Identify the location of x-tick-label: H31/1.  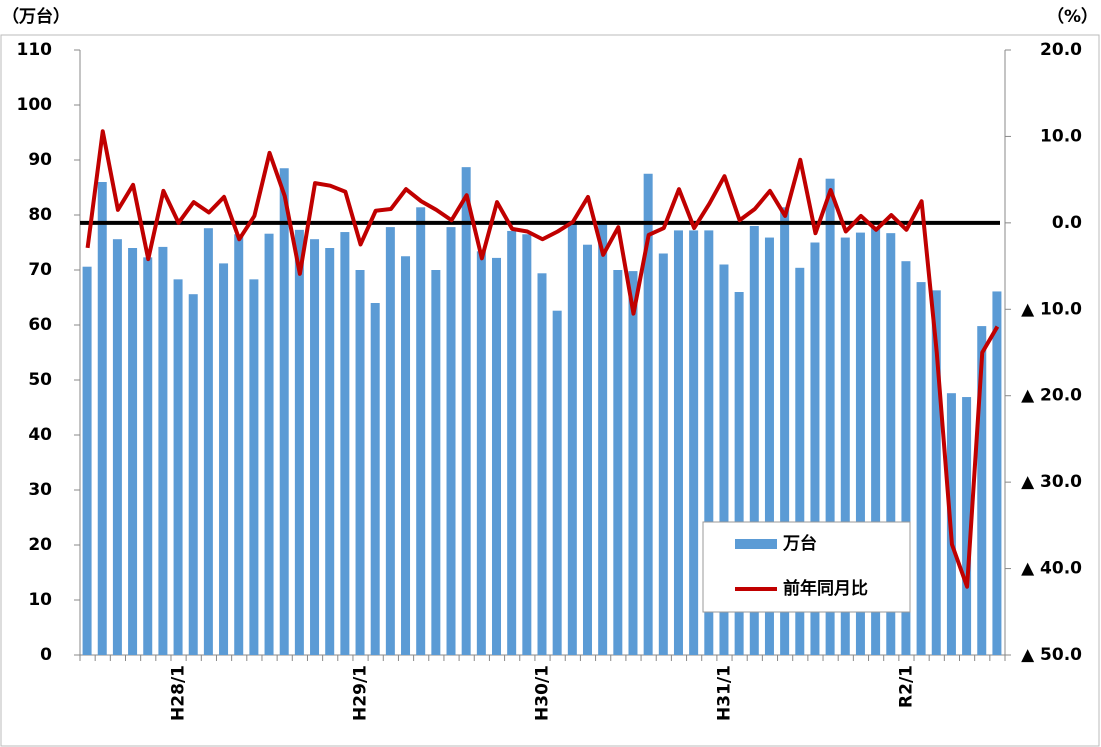
(724, 693).